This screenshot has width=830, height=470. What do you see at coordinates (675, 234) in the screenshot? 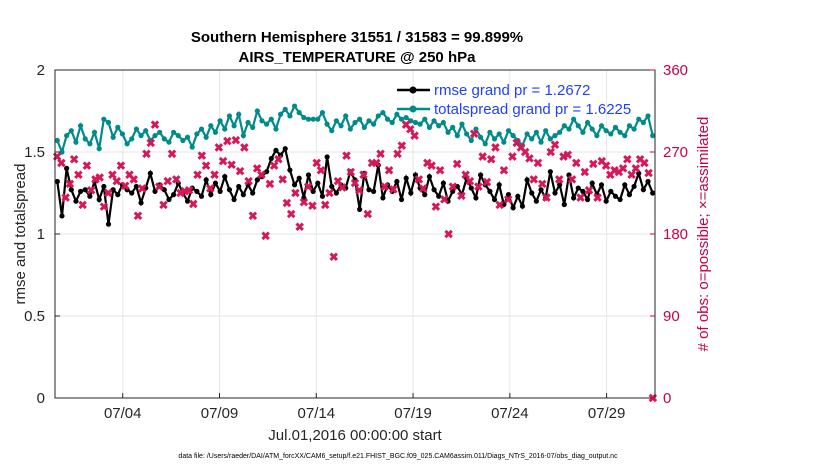
I see `y-tick-label-right: 180` at bounding box center [675, 234].